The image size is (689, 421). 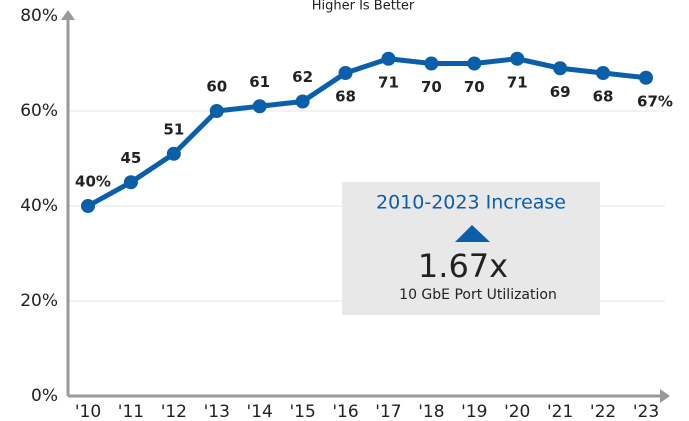 I want to click on annotation-title: 2010-2023 Increase, so click(x=471, y=203).